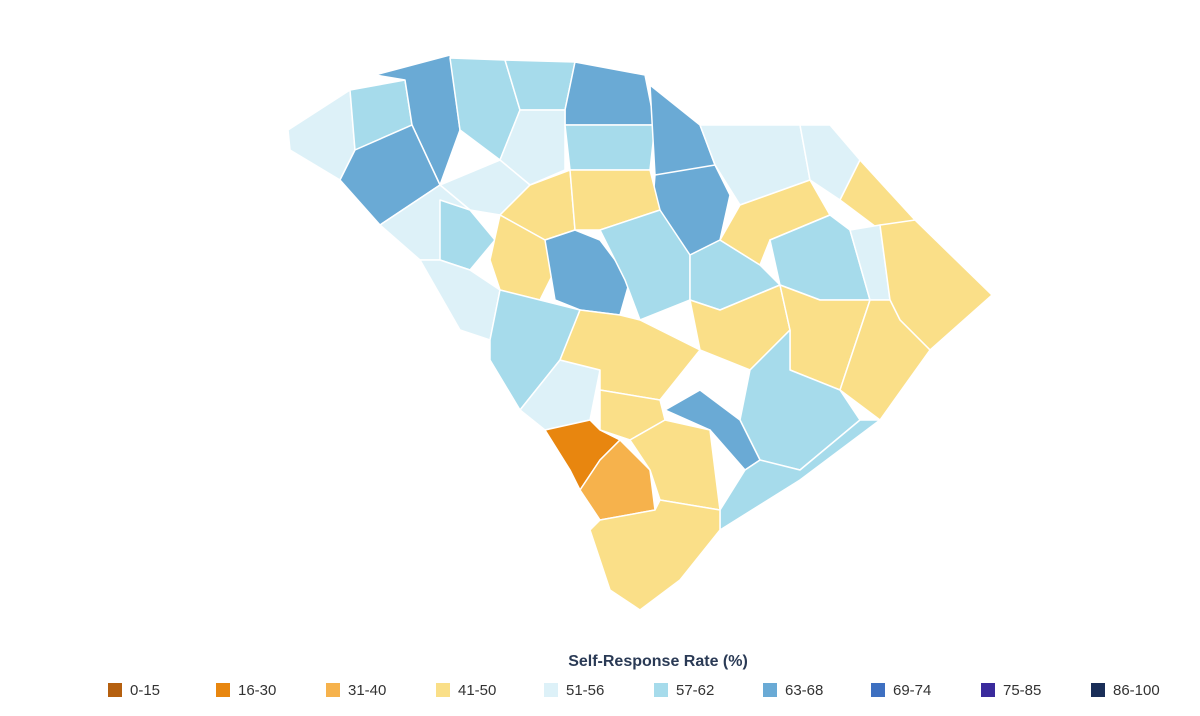  Describe the element at coordinates (367, 690) in the screenshot. I see `legend-label: 31-40` at that location.